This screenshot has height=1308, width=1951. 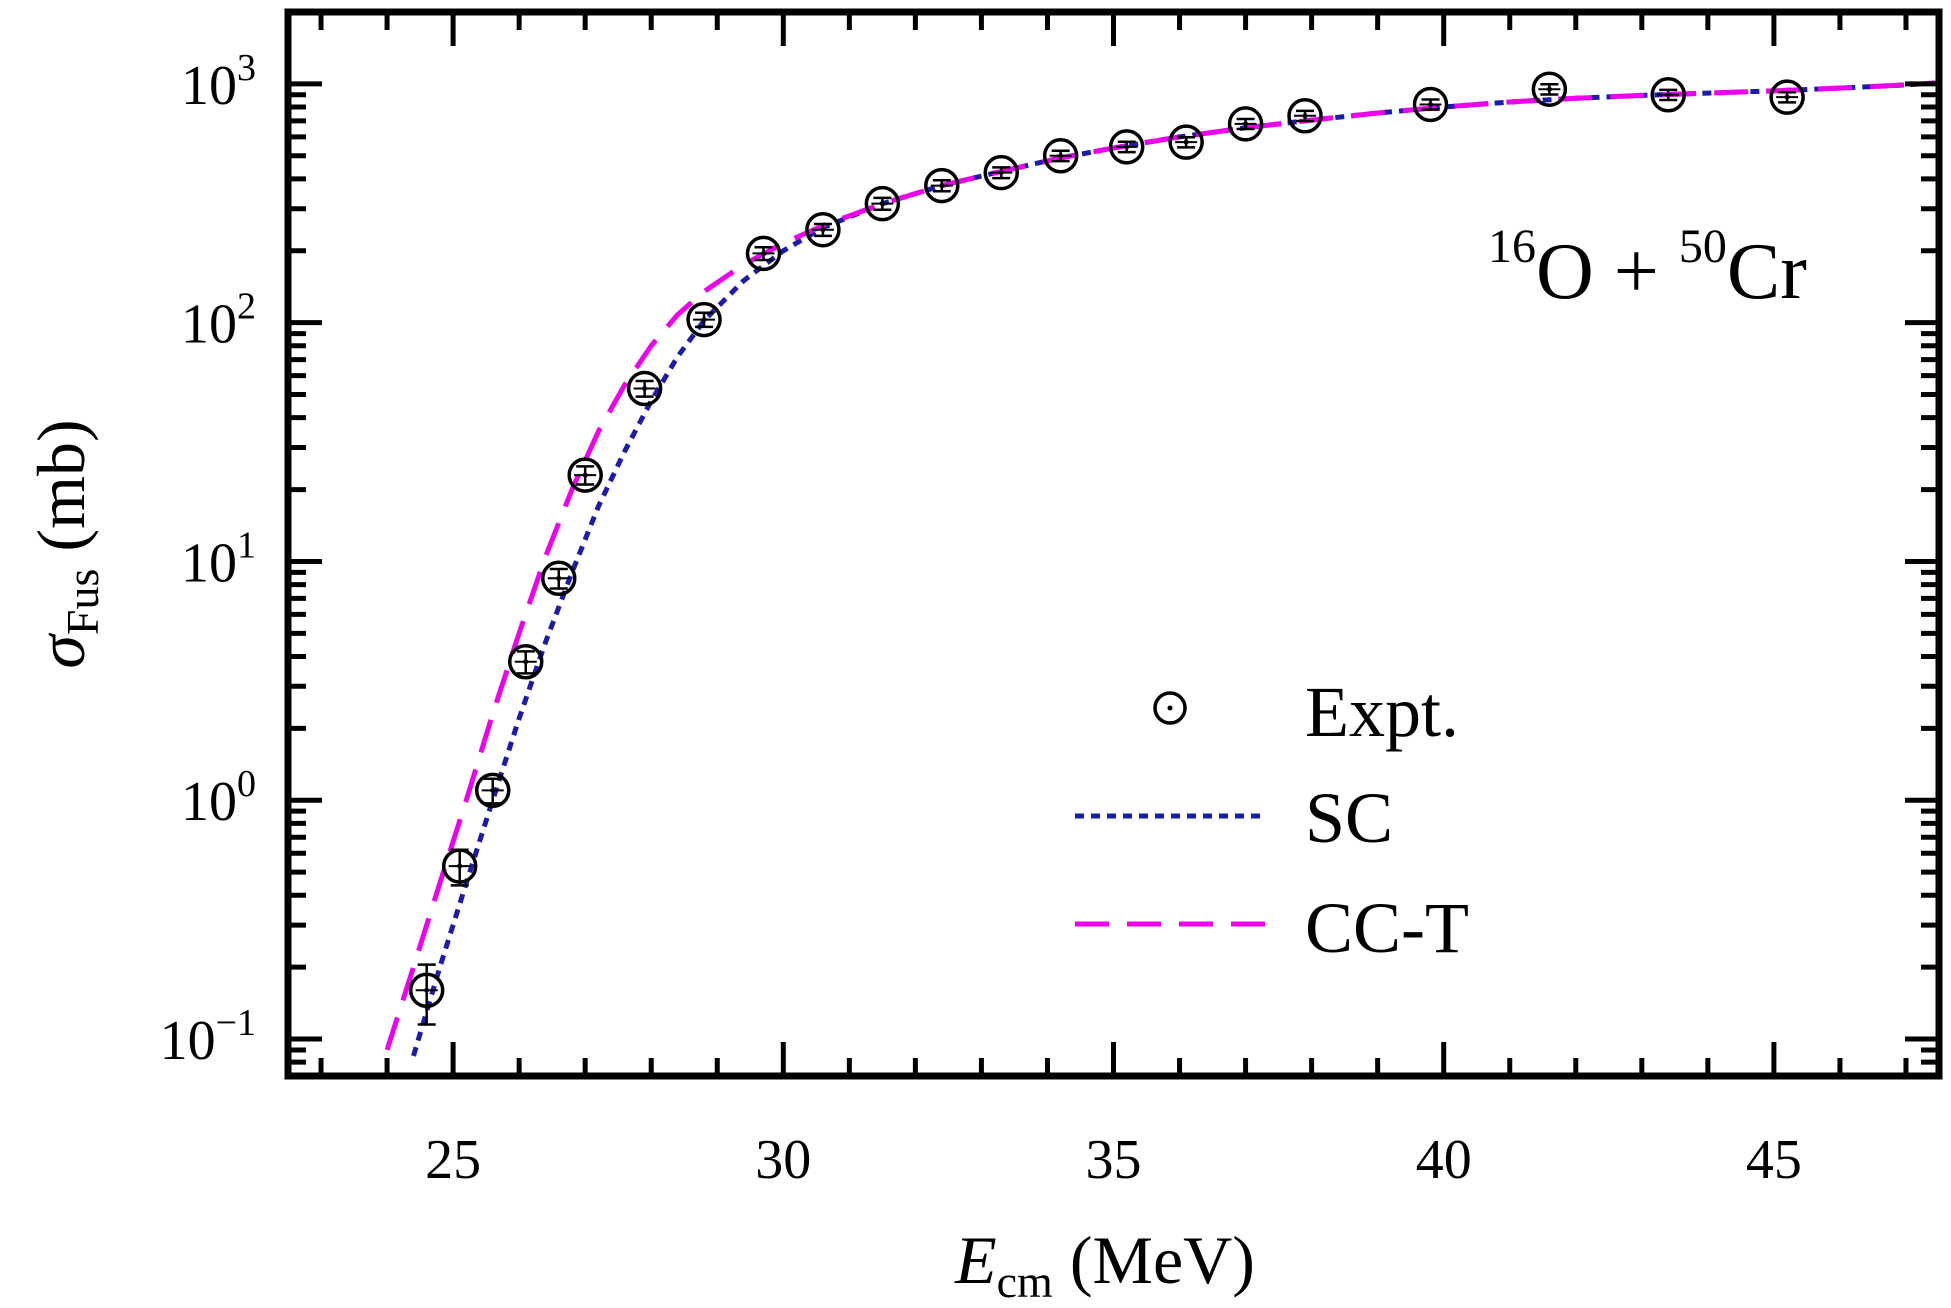 I want to click on legend-label-cct: CC-T, so click(x=1387, y=928).